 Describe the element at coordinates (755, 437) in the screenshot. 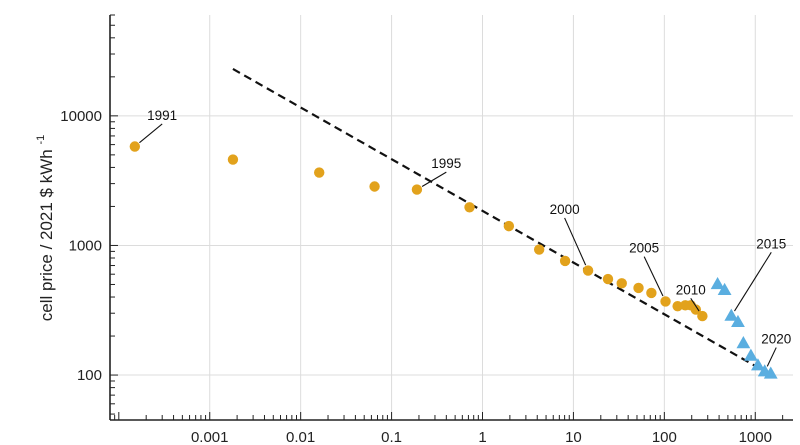

I see `x-tick-label-6: 1000` at that location.